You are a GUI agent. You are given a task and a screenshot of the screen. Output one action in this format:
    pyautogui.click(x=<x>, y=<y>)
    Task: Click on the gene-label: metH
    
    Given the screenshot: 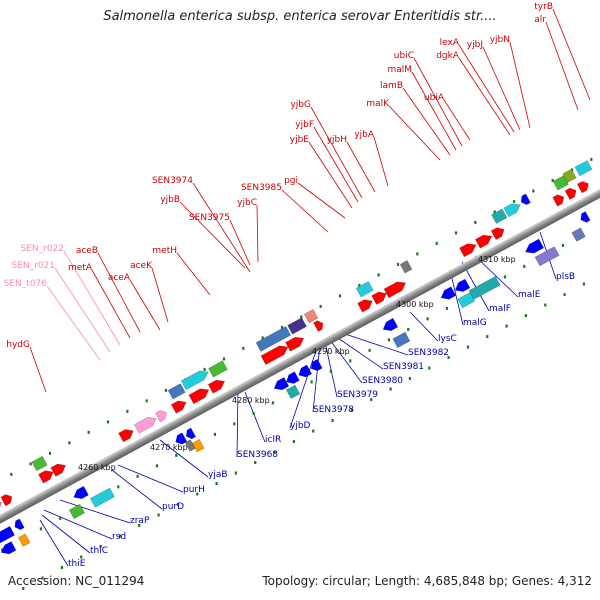 What is the action you would take?
    pyautogui.click(x=164, y=251)
    